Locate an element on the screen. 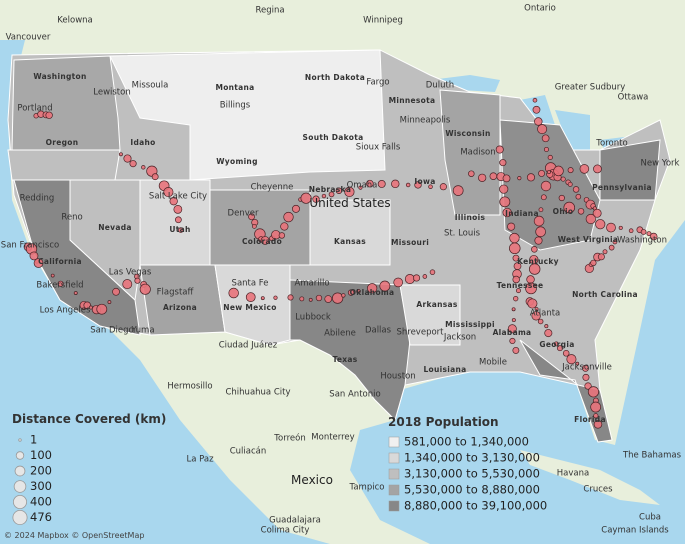 This screenshot has height=544, width=685. city-label: Culiacán is located at coordinates (248, 452).